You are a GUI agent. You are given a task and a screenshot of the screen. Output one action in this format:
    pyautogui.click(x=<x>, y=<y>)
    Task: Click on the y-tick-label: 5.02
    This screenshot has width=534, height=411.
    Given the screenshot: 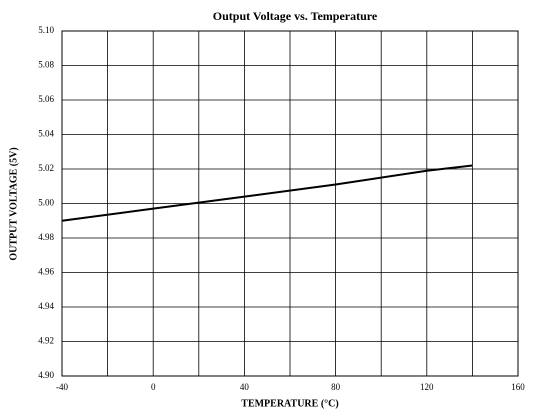 What is the action you would take?
    pyautogui.click(x=46, y=168)
    